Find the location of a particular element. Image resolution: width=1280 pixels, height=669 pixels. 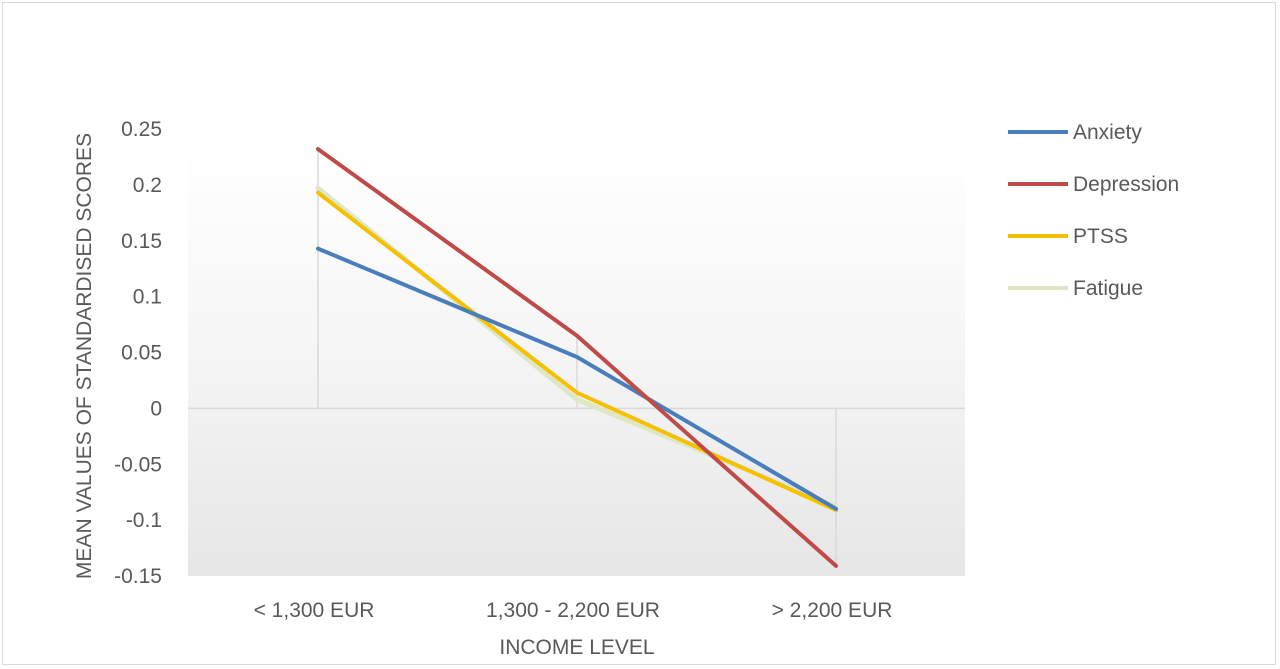

x-axis-title: INCOME LEVEL is located at coordinates (576, 647).